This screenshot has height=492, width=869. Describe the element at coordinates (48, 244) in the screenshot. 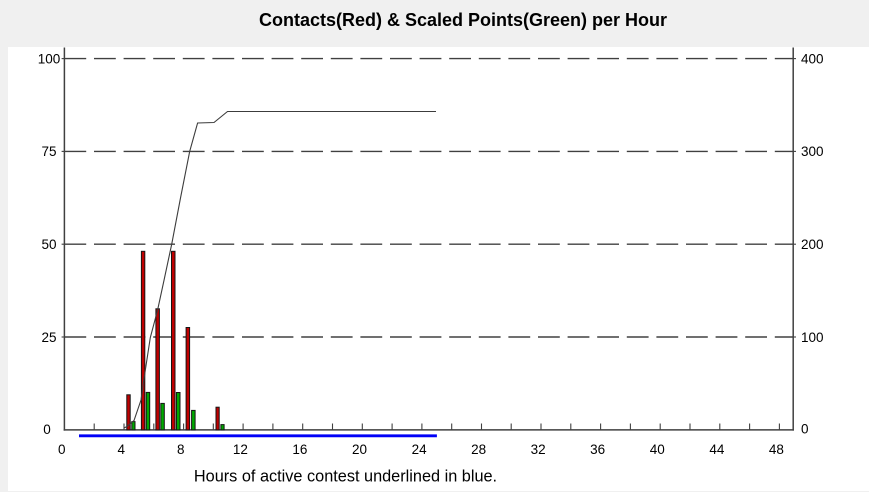

I see `svg-text: 50` at that location.